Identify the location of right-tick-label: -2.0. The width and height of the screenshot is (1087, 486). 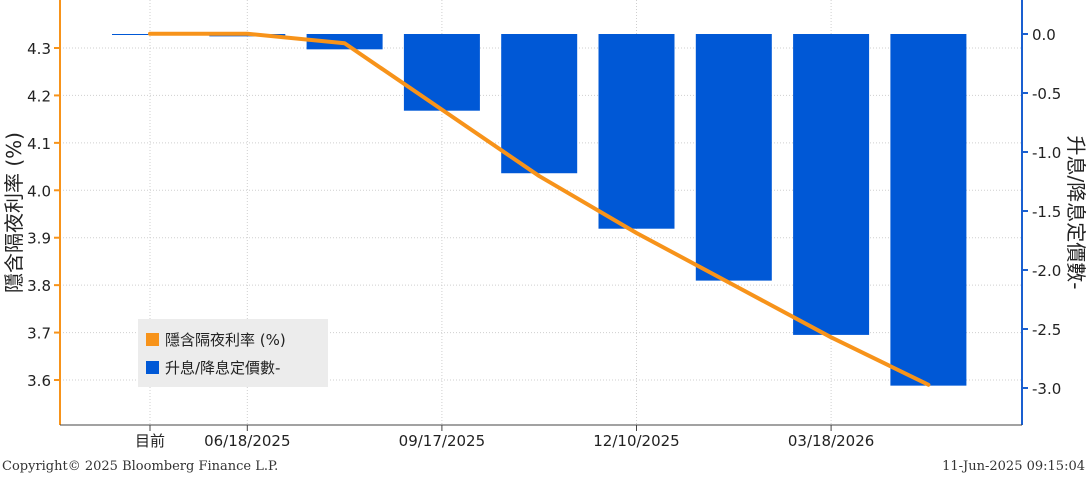
(1046, 271).